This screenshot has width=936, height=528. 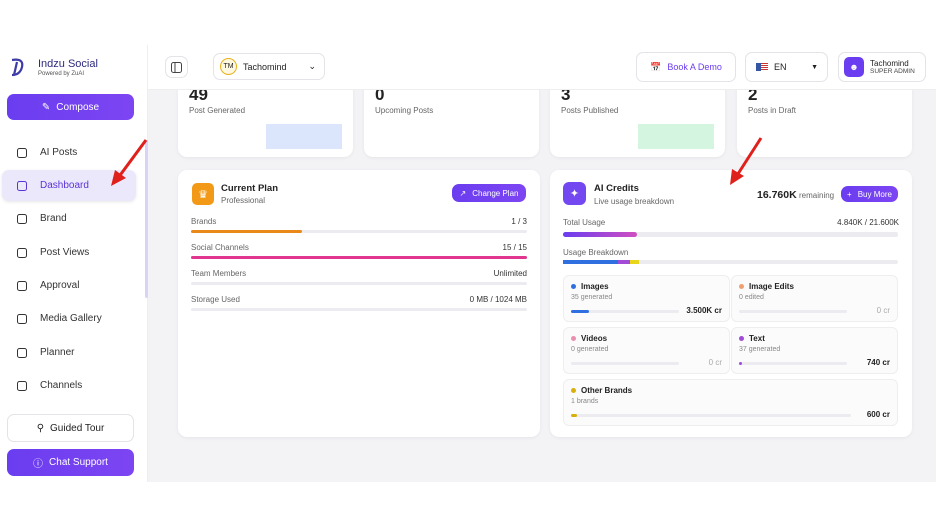 I want to click on tile-name: Image Edits, so click(x=771, y=286).